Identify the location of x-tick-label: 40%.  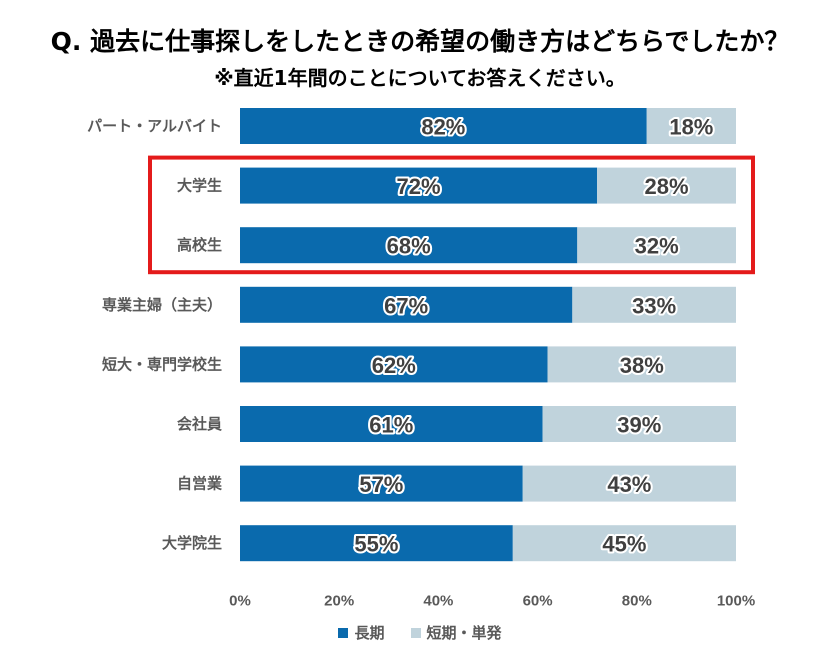
(438, 601).